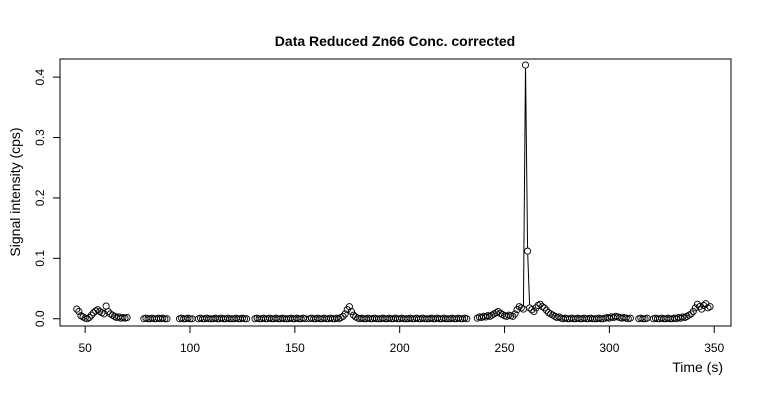  I want to click on y-tick-label: 0.2, so click(40, 197).